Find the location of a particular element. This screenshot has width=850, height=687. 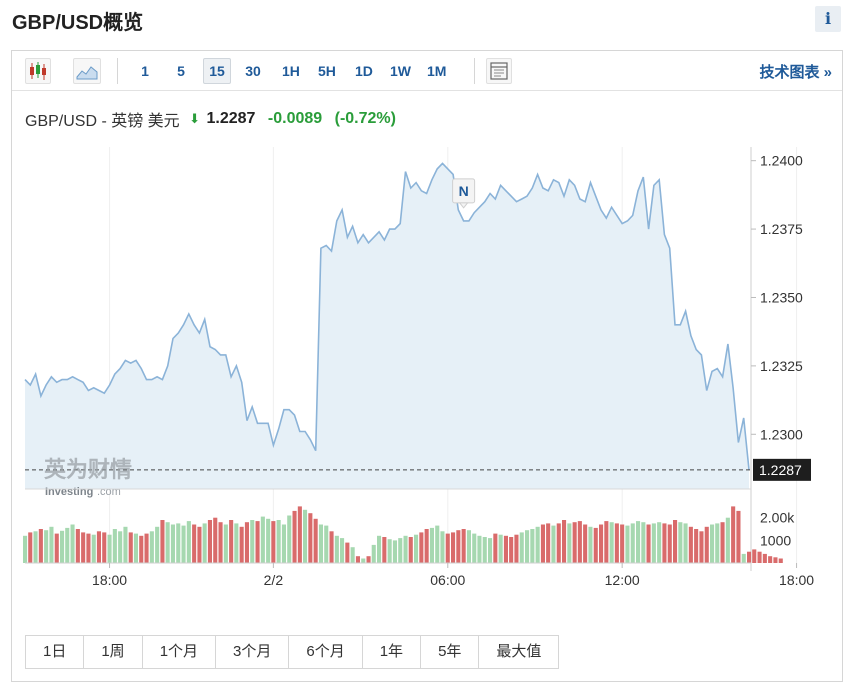

technical-chart-link: 技术图表 » is located at coordinates (795, 72).